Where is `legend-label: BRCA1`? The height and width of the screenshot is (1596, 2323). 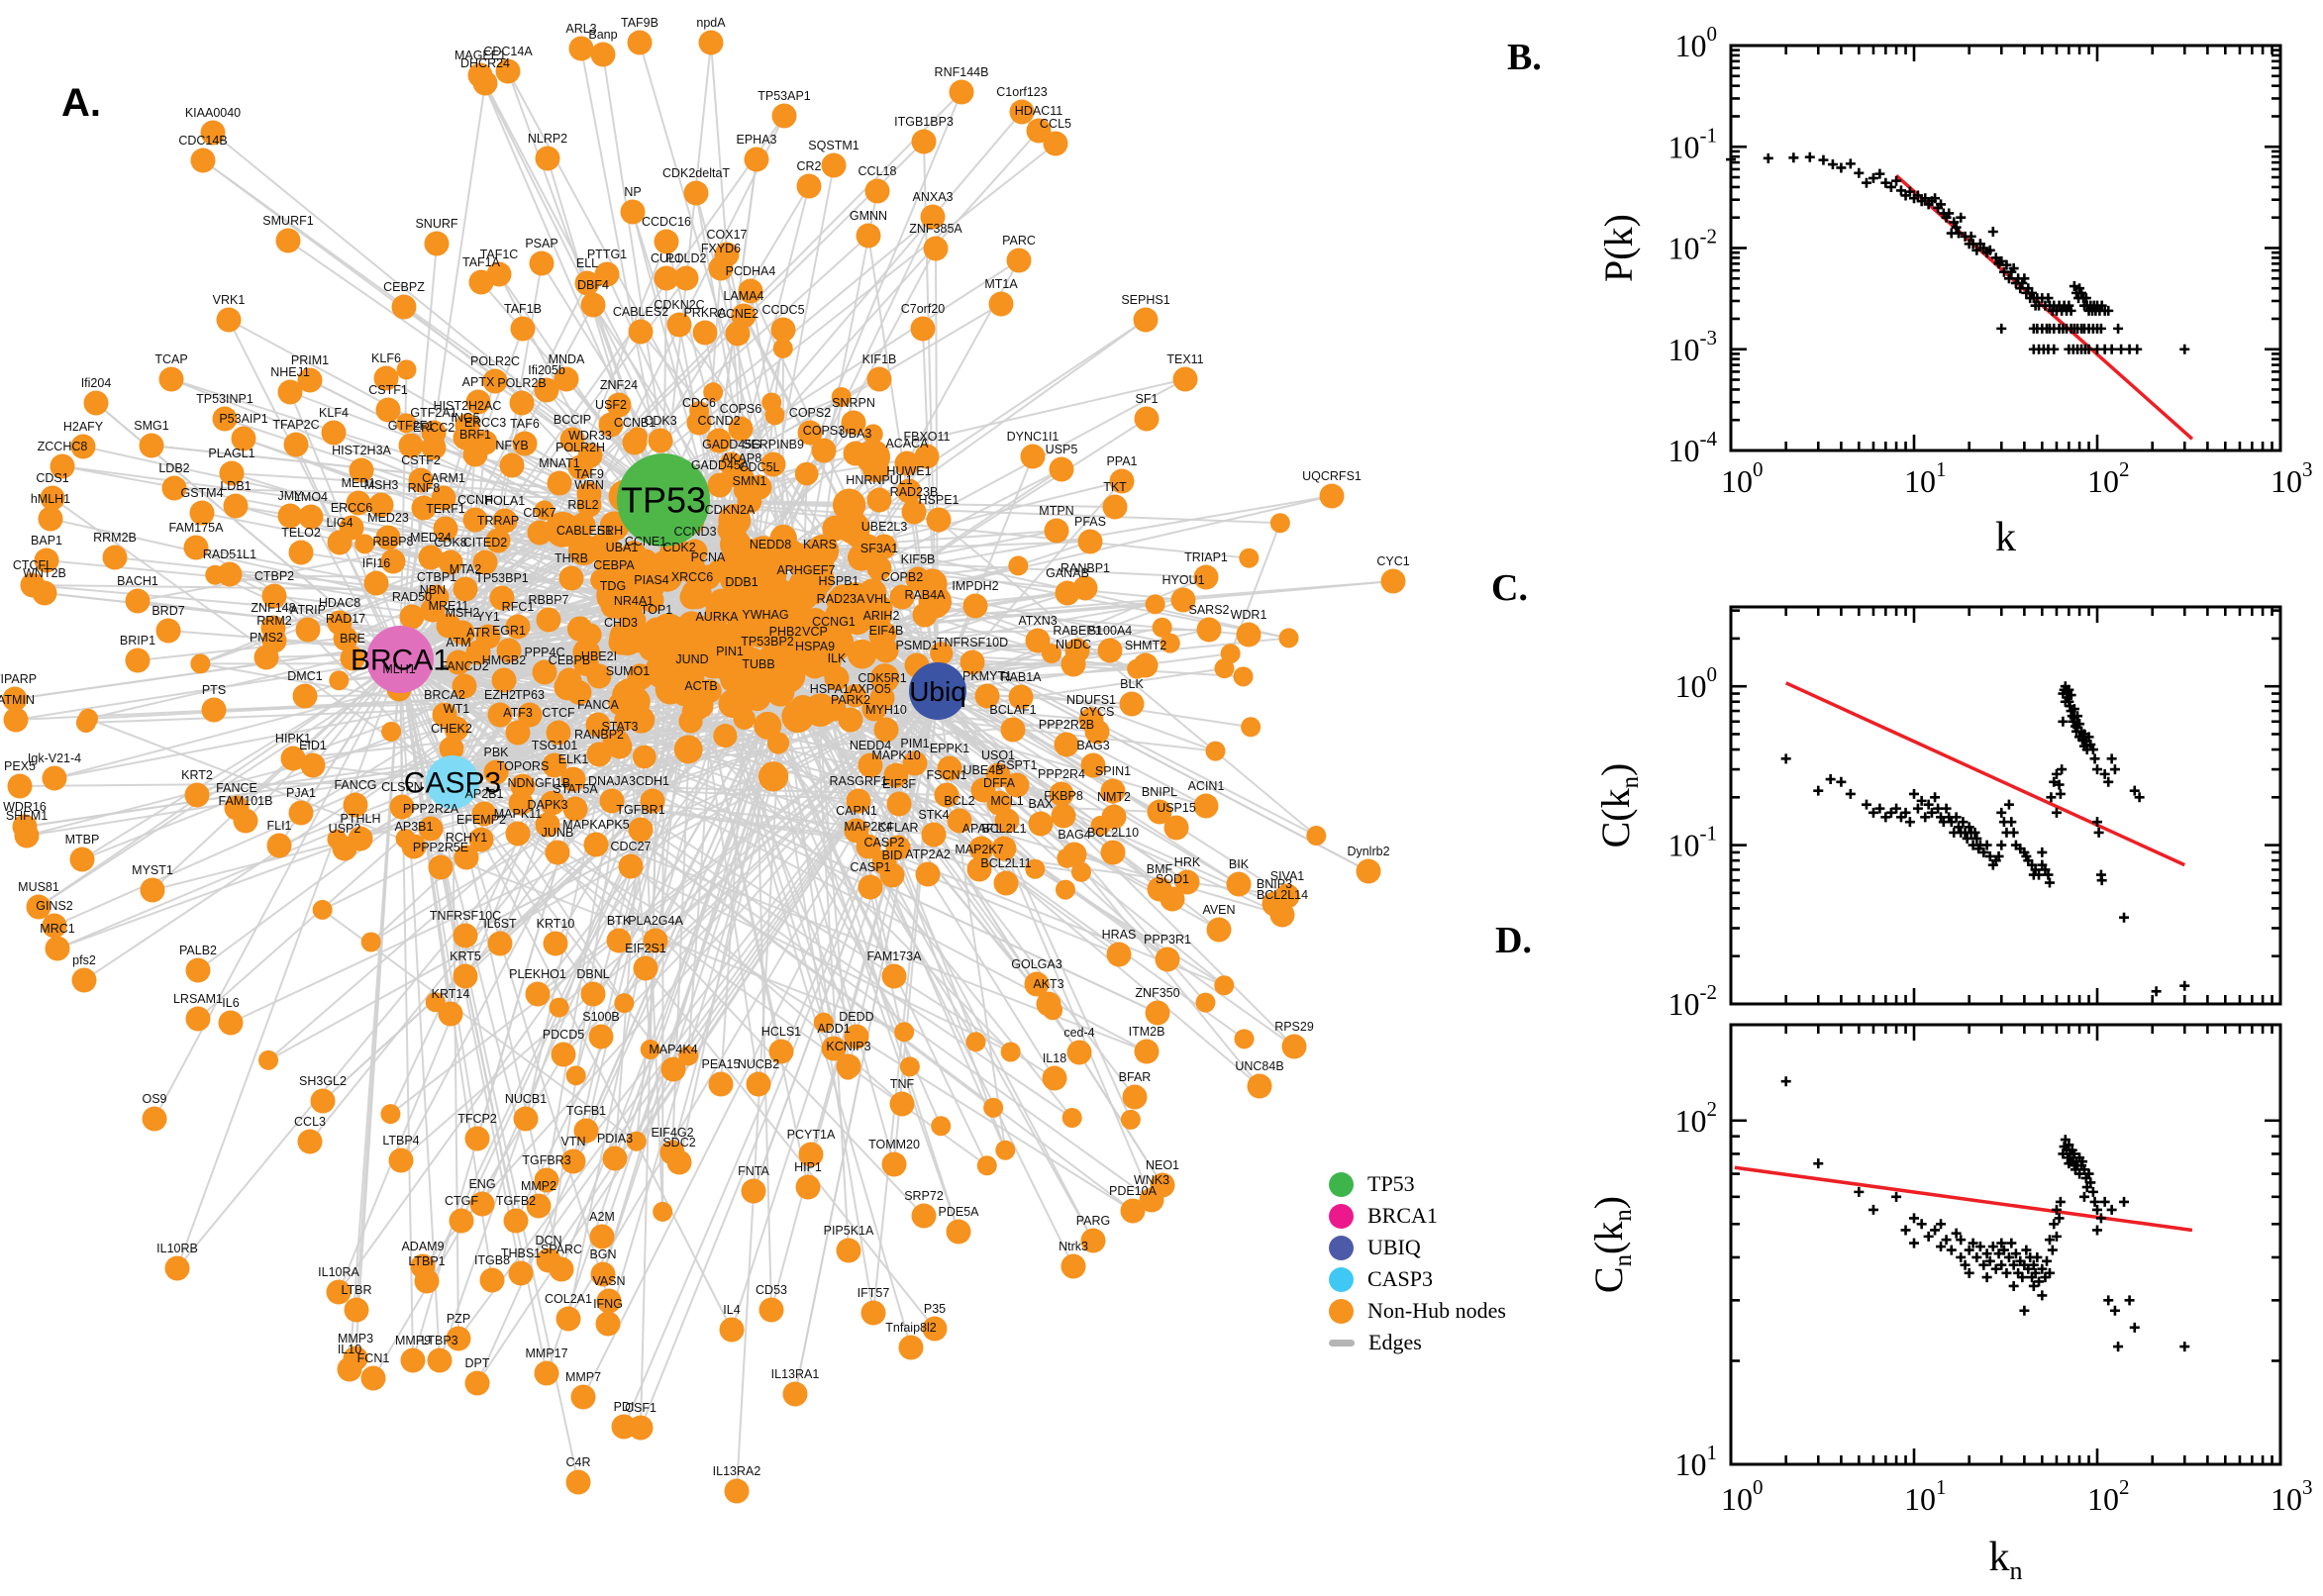 legend-label: BRCA1 is located at coordinates (1403, 1215).